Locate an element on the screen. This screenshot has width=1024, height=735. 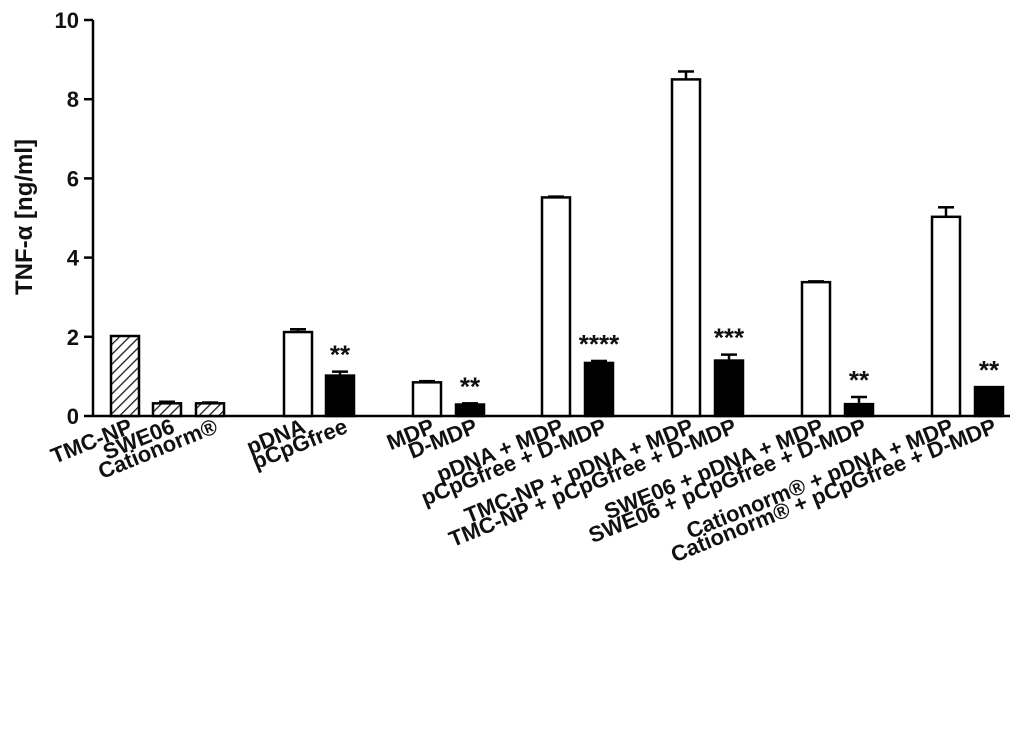
y-tick-label: 0 is located at coordinates (73, 416).